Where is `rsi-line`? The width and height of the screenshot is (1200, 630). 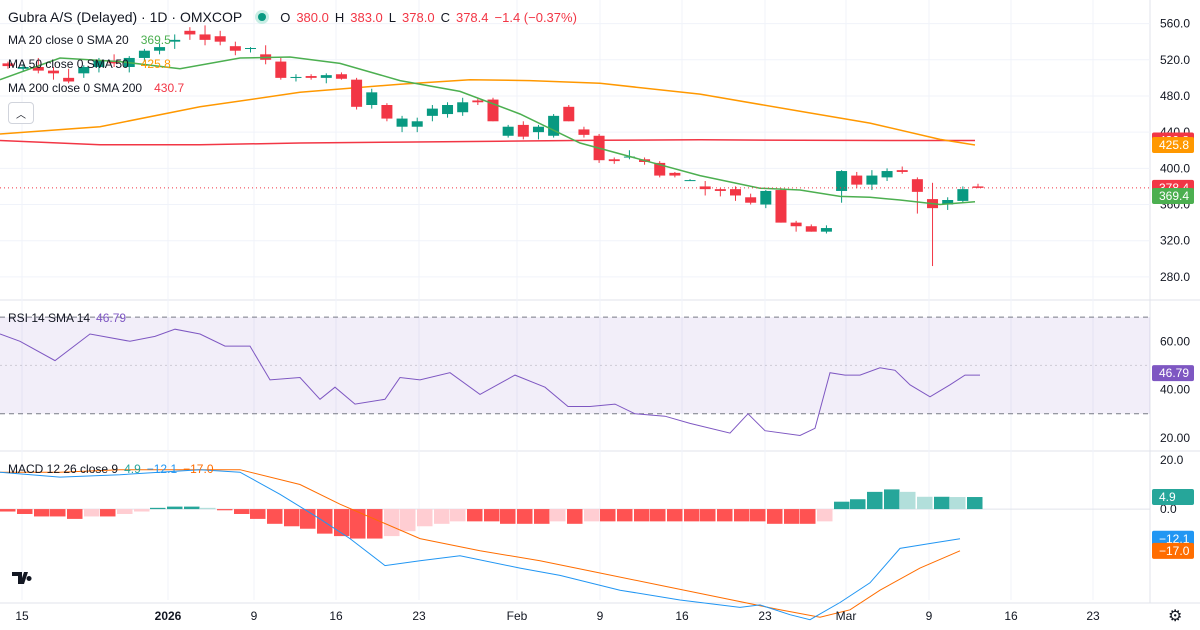
rsi-line is located at coordinates (490, 382).